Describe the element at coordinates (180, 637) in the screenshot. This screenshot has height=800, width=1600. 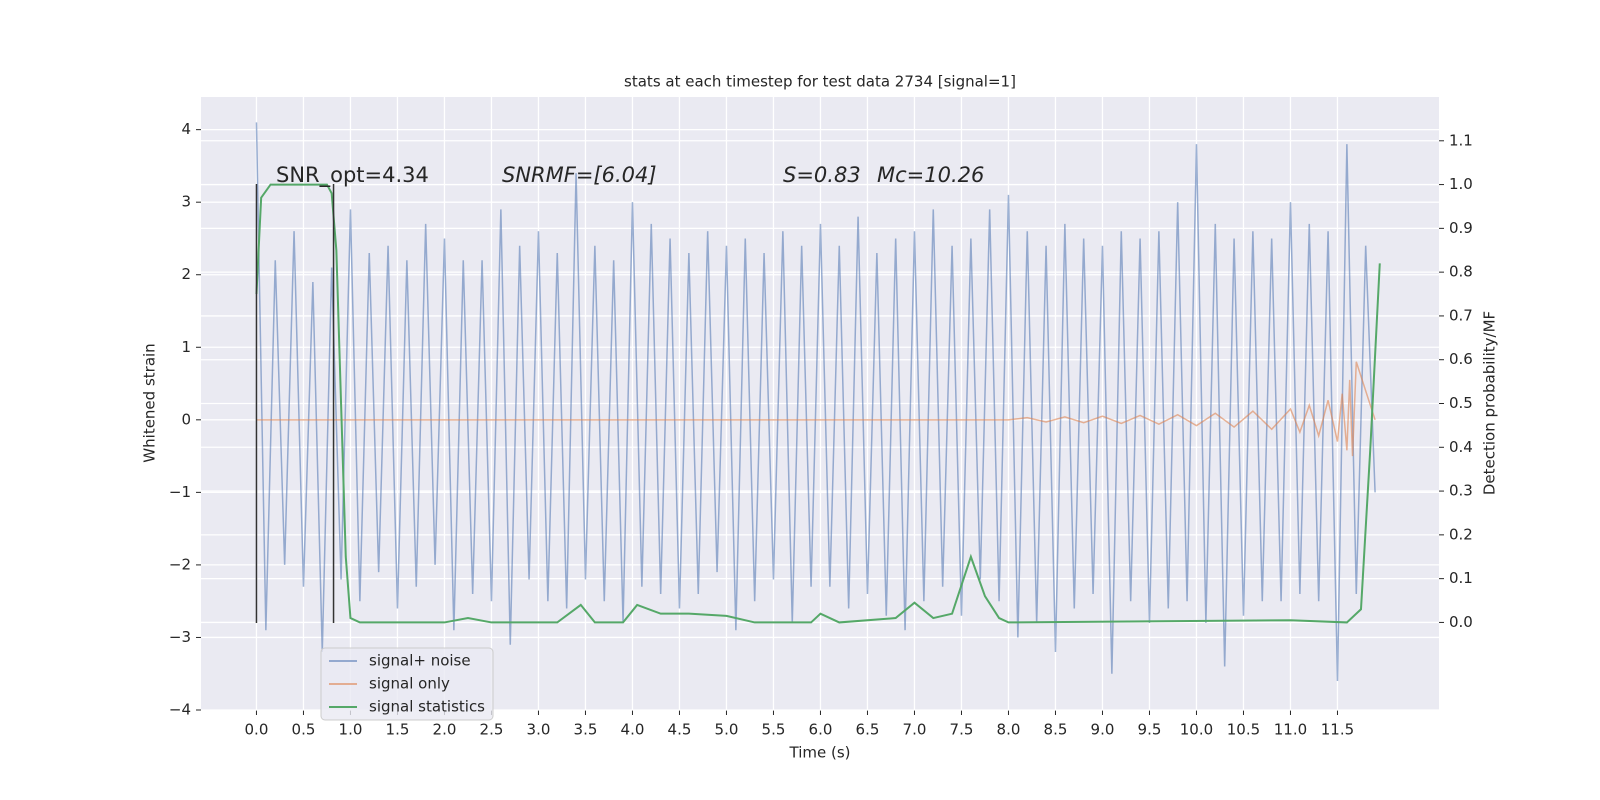
I see `y-tick-label: −3` at that location.